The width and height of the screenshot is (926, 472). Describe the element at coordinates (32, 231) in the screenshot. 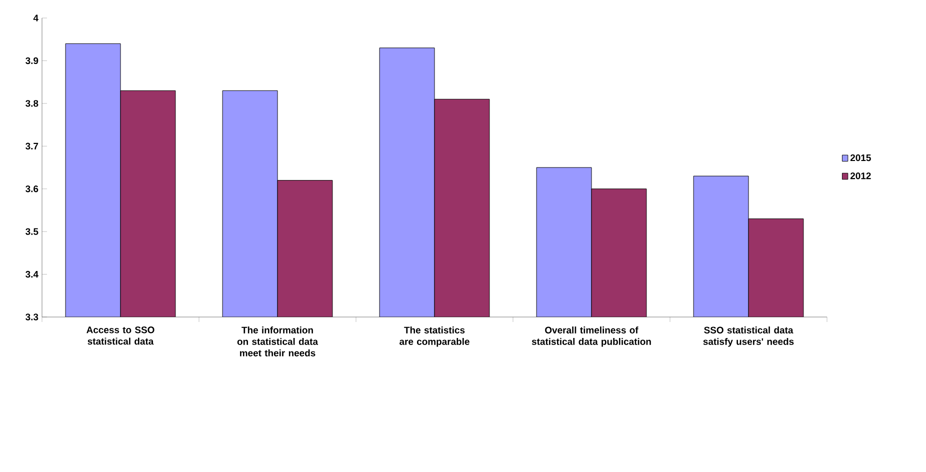

I see `y-tick-label: 3.5` at that location.